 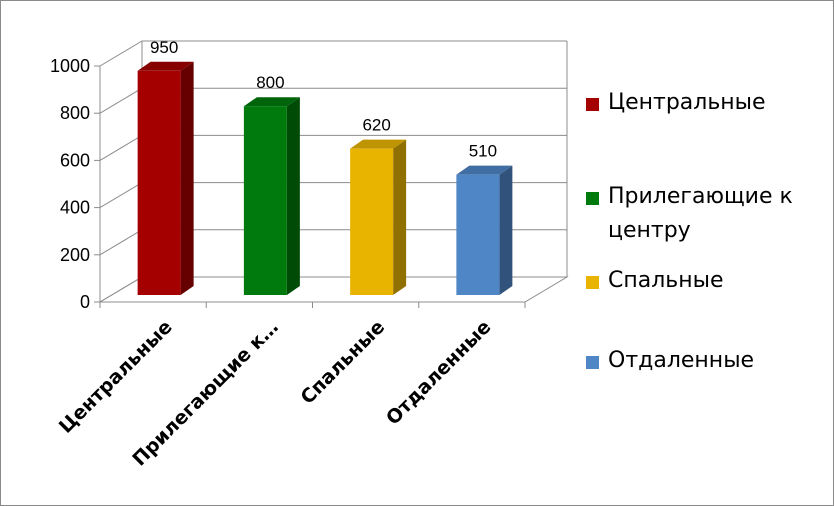 I want to click on x-tick-label: Центральные, so click(x=116, y=377).